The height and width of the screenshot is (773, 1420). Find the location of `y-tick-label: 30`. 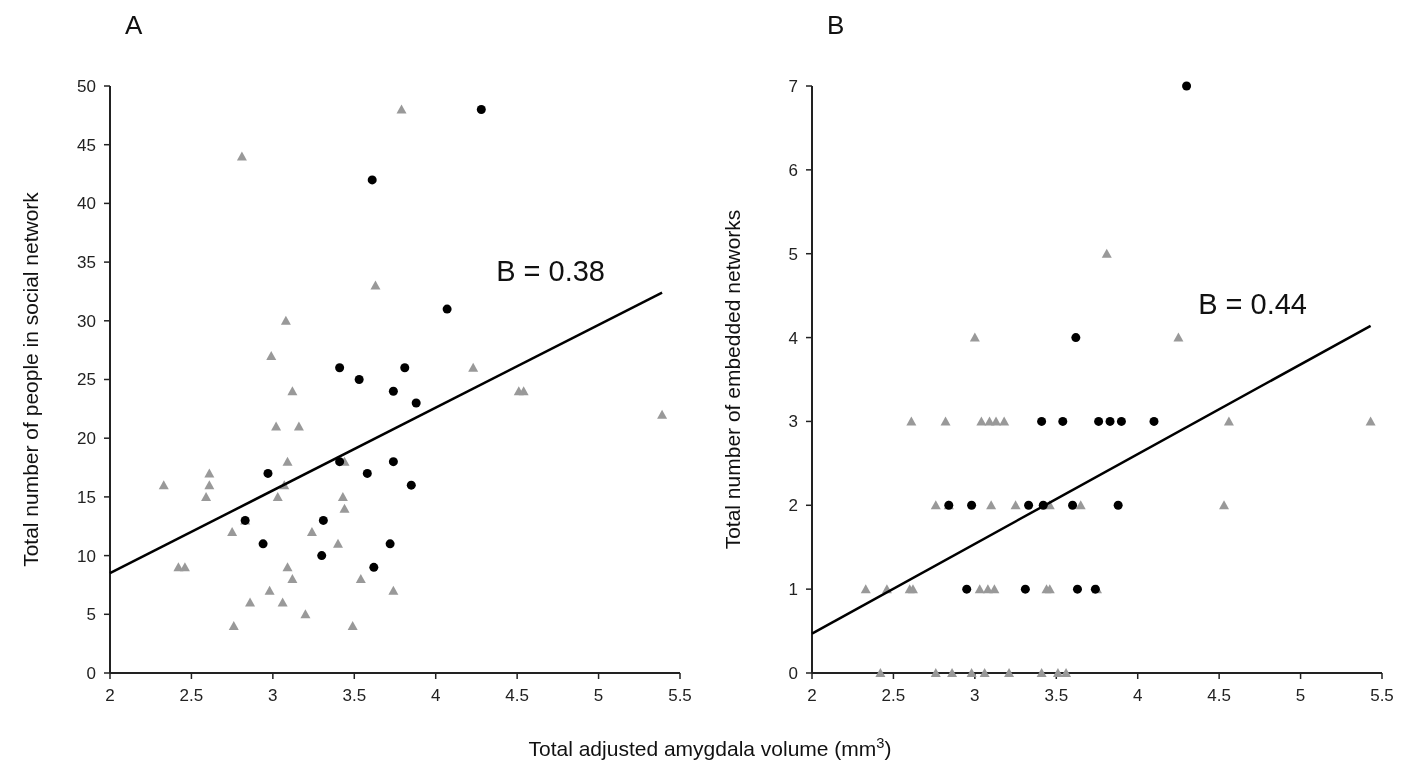

y-tick-label: 30 is located at coordinates (86, 321).